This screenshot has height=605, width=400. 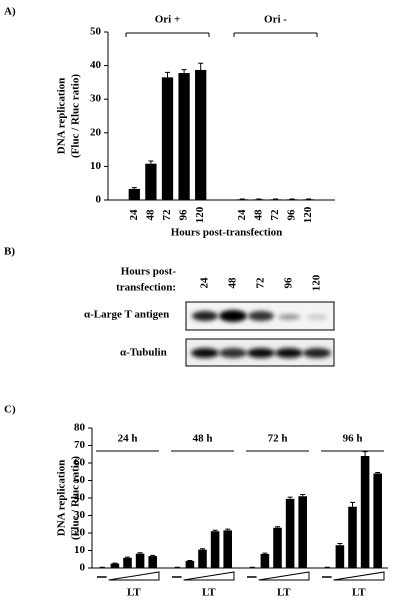 I want to click on panel-label: A), so click(x=10, y=12).